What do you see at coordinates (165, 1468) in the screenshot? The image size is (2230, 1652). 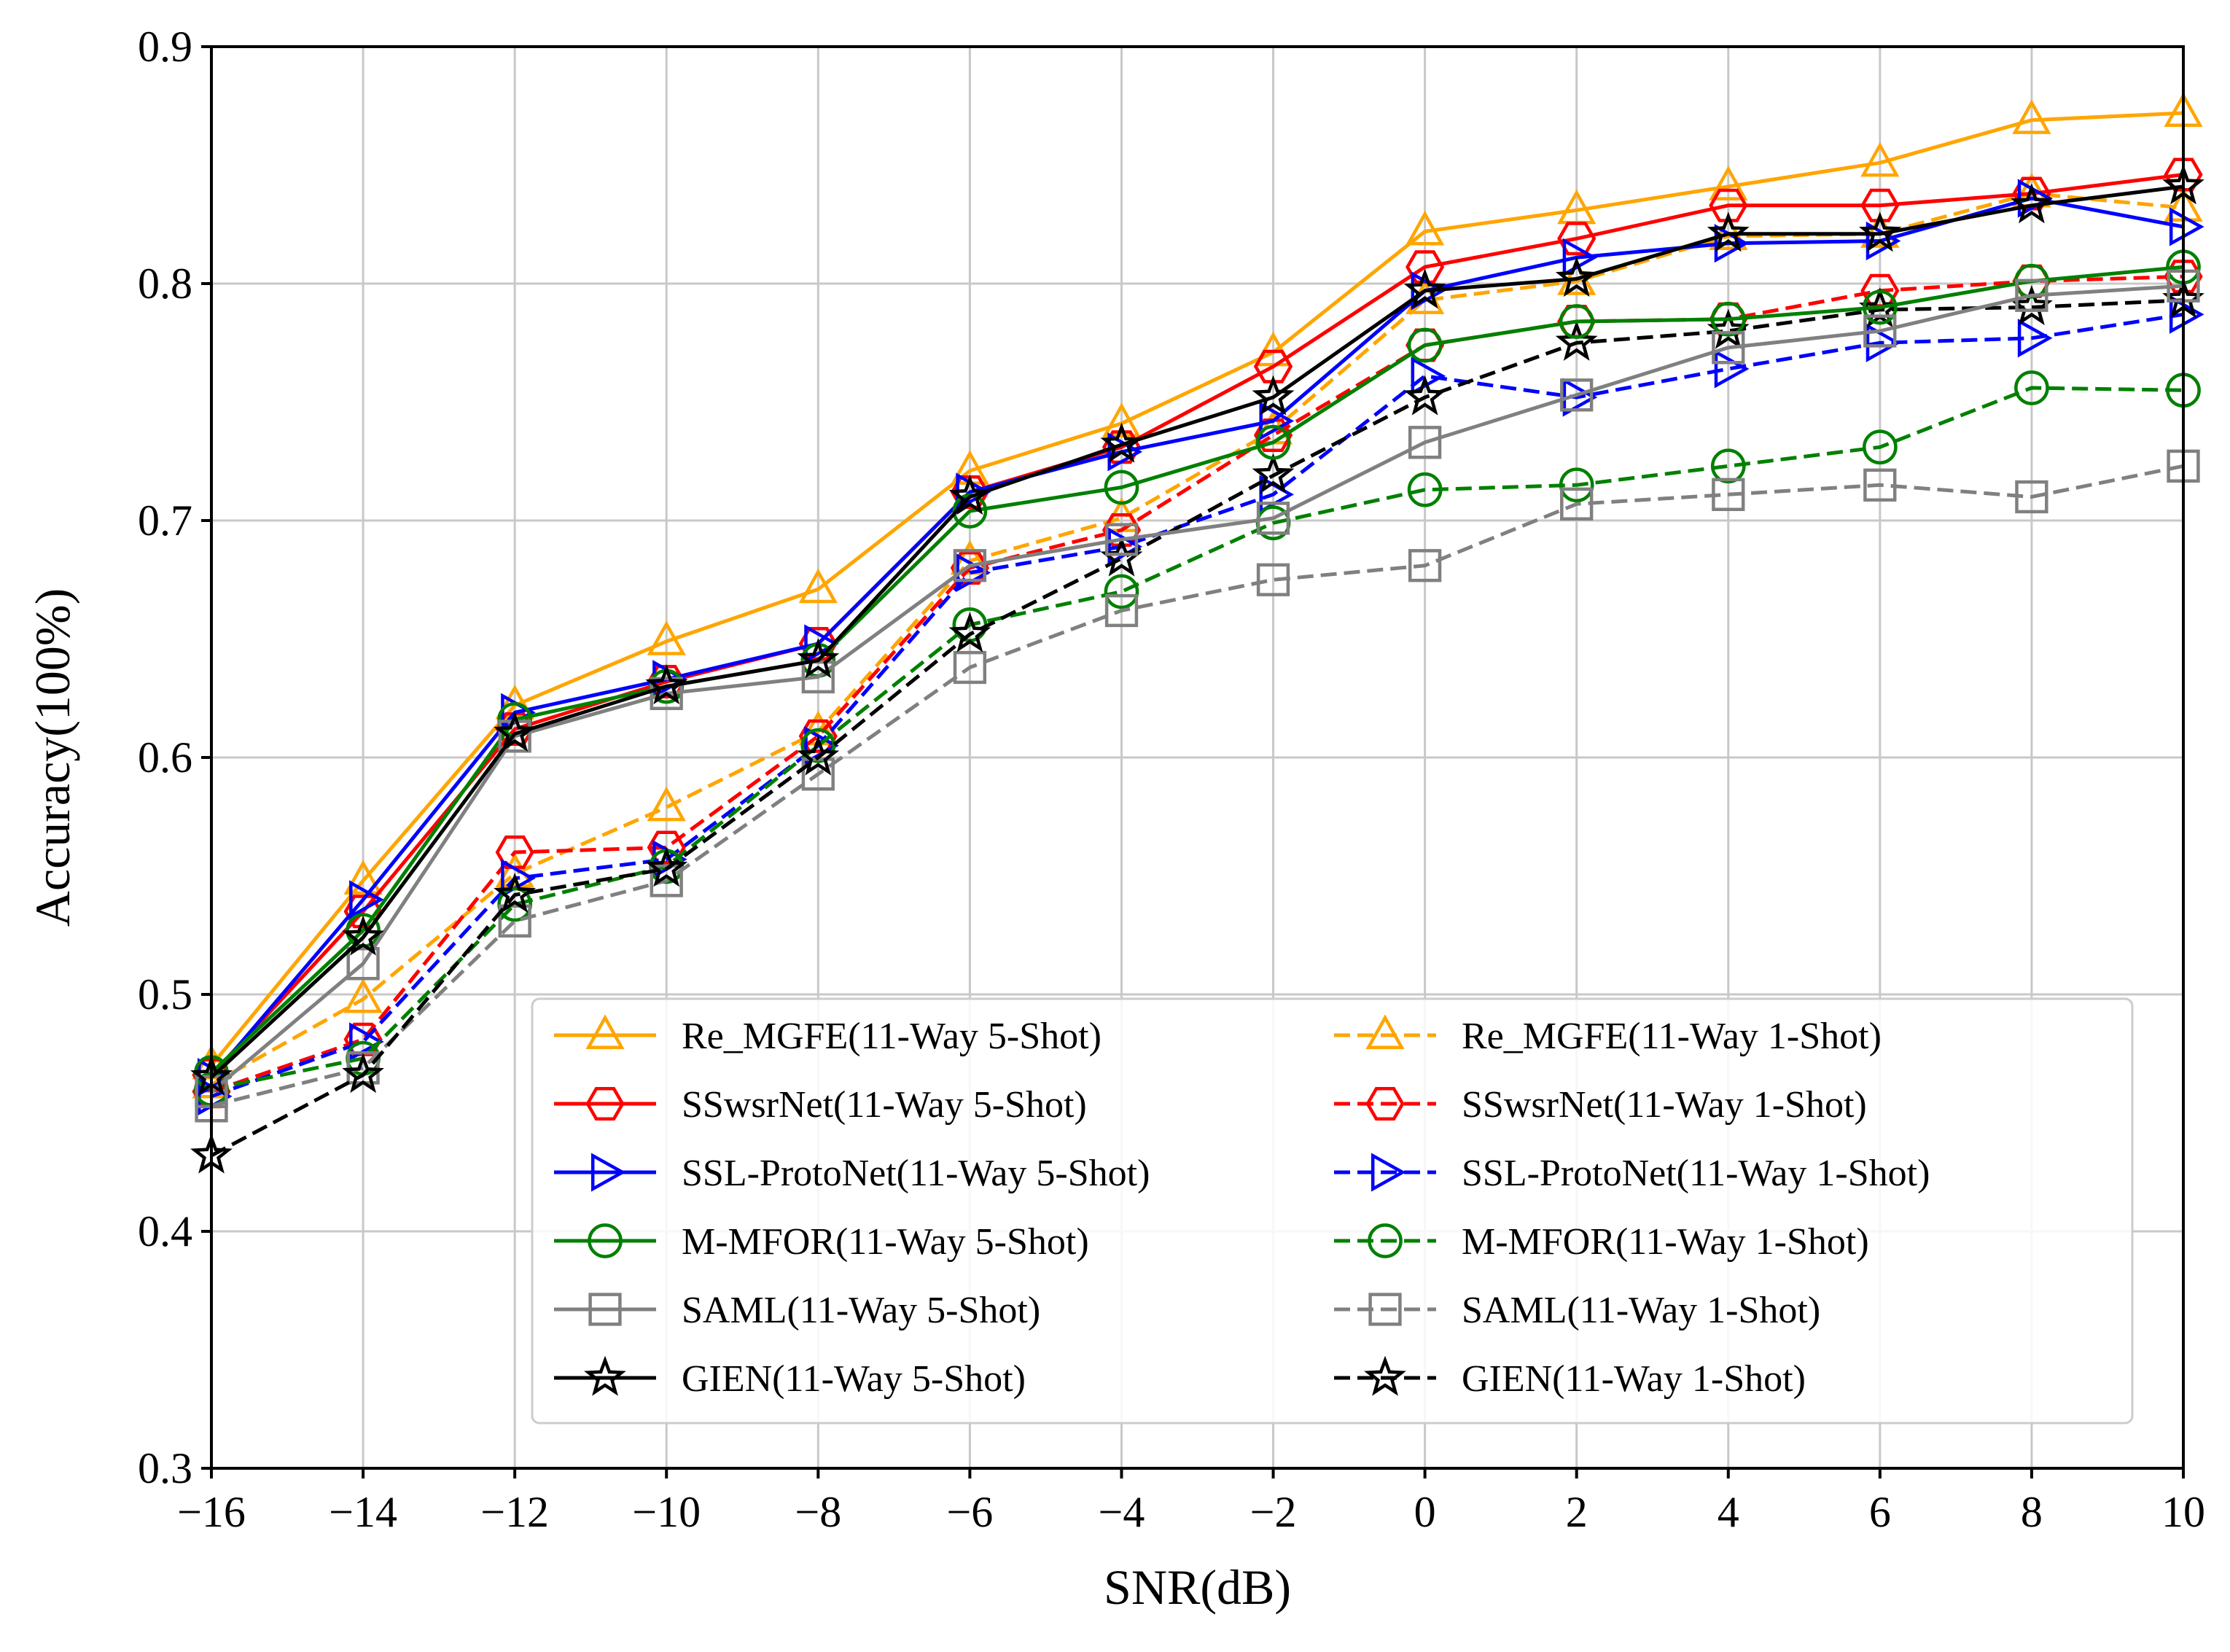 I see `y-tick-label: 0.3` at bounding box center [165, 1468].